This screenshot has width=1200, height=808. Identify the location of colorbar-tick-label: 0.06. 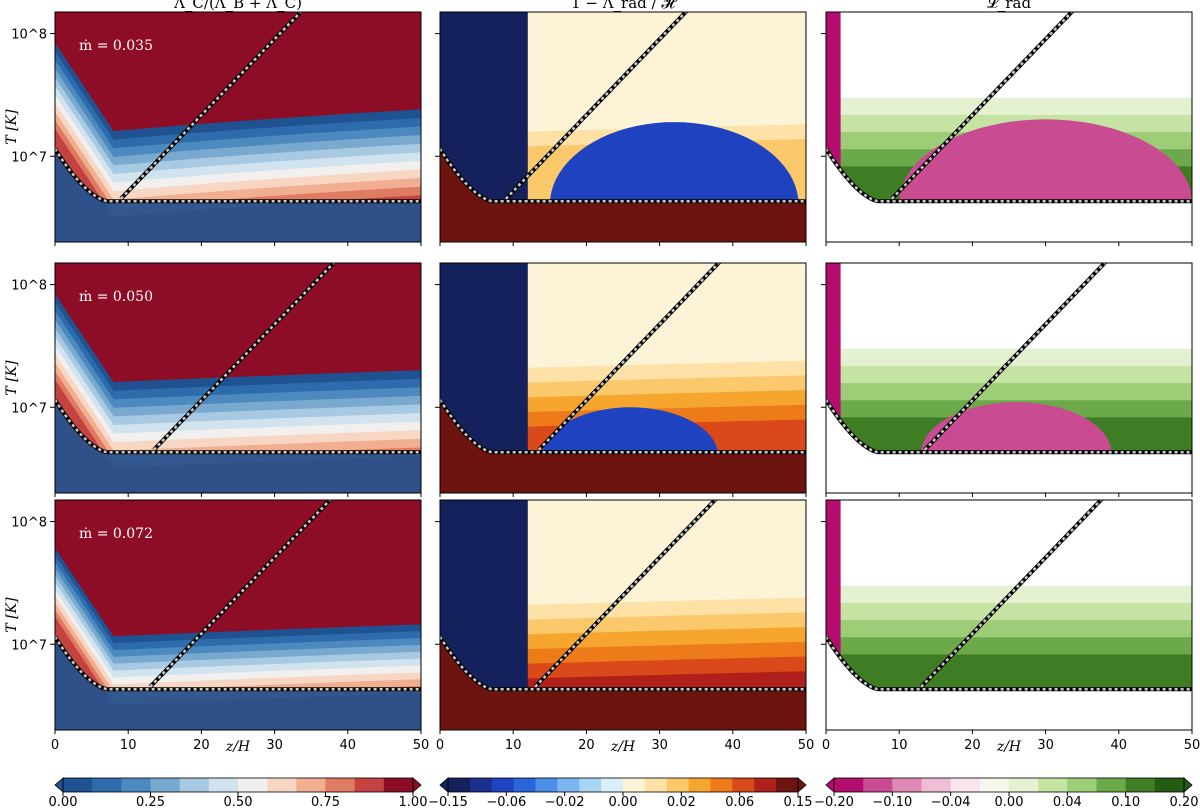
(739, 801).